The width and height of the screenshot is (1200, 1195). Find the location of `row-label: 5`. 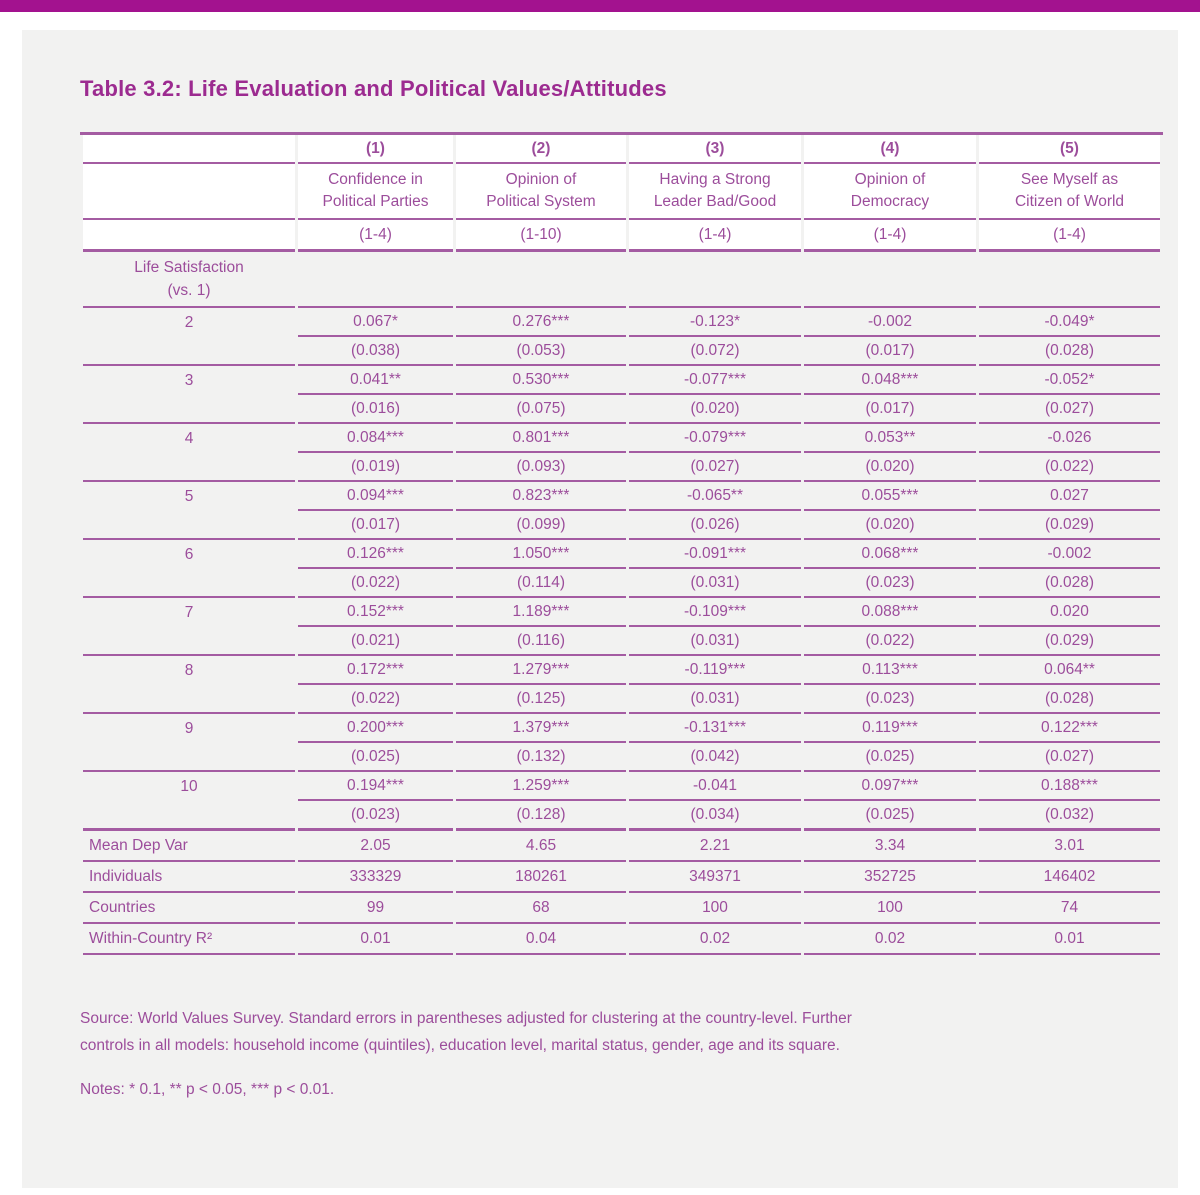

row-label: 5 is located at coordinates (189, 496).